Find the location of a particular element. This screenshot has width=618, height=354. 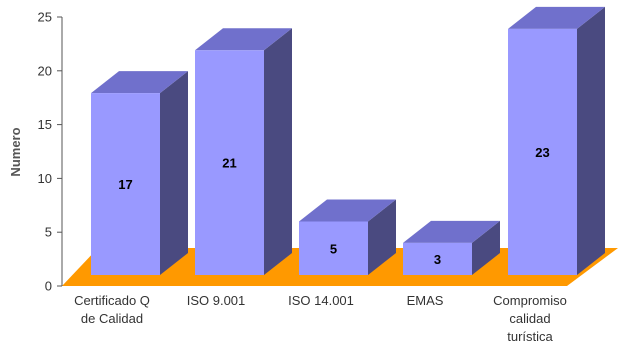

y-tick-label: 25 is located at coordinates (45, 17).